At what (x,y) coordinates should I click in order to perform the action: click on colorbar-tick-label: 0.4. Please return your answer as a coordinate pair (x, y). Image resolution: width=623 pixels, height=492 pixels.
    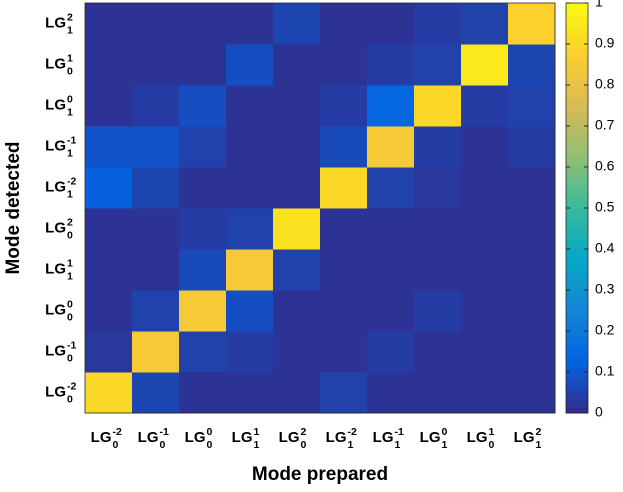
    Looking at the image, I should click on (605, 248).